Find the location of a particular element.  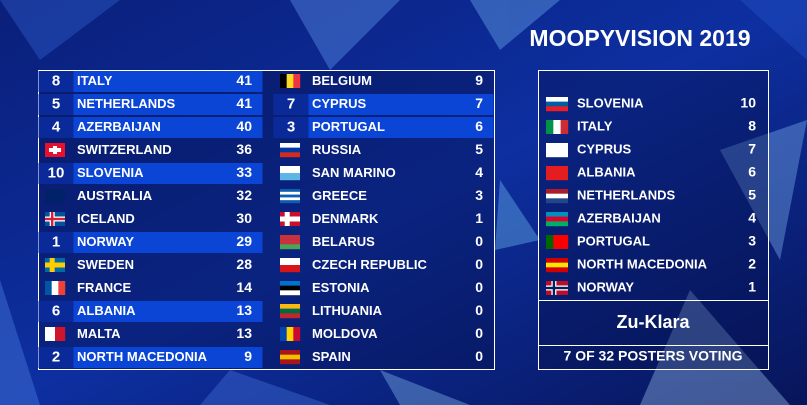

country-name: DENMARK is located at coordinates (345, 218).